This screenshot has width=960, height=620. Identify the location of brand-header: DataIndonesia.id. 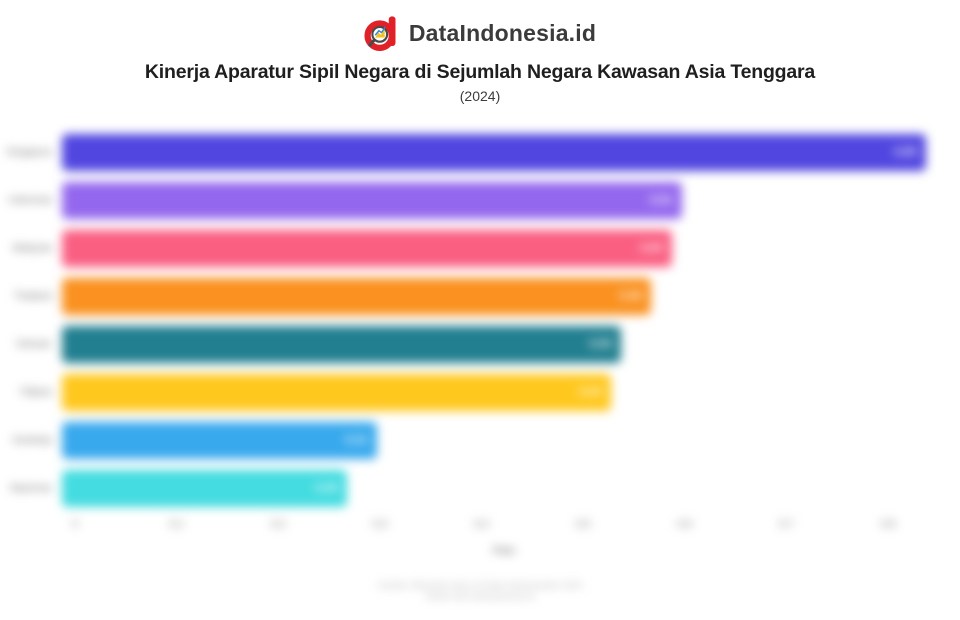
(480, 25).